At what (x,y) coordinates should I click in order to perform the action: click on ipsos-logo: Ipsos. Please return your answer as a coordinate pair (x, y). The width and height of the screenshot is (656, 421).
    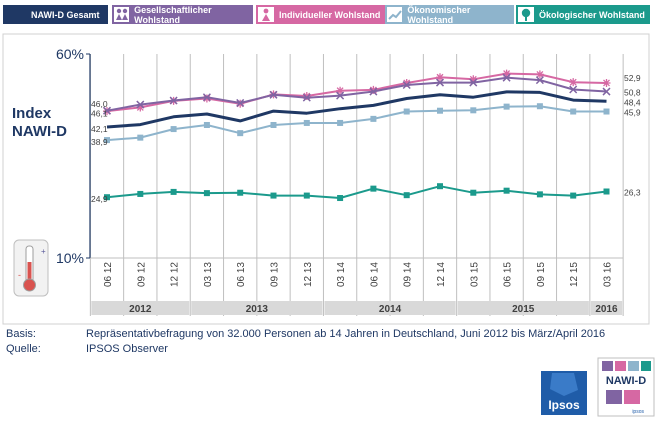
    Looking at the image, I should click on (564, 393).